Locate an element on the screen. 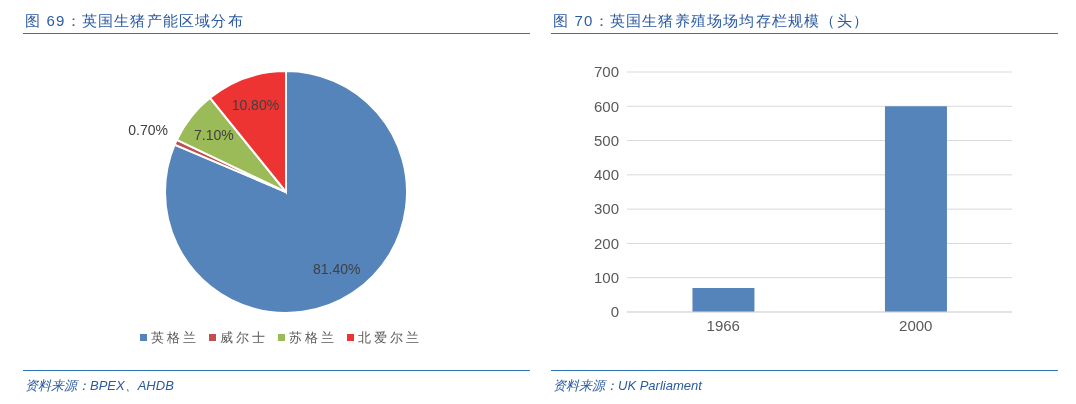 The width and height of the screenshot is (1076, 404). text: 资料来源：BPEX、AHDB is located at coordinates (99, 386).